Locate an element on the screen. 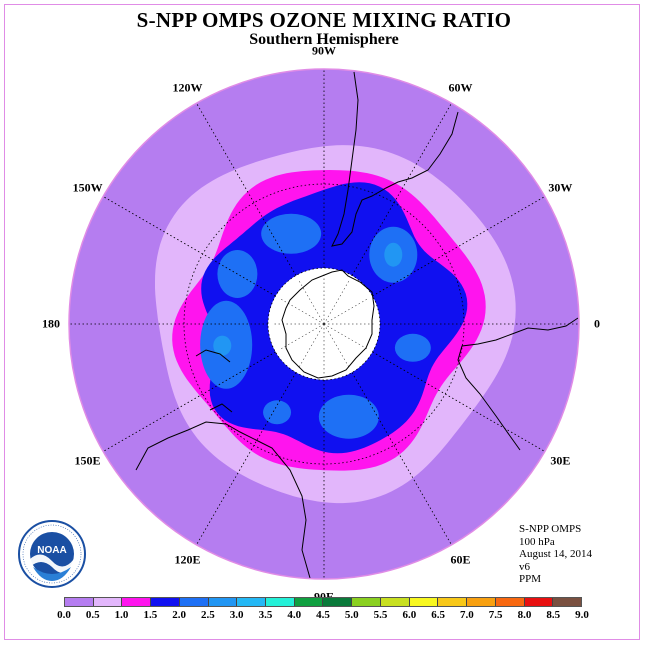 Image resolution: width=648 pixels, height=648 pixels. colorbar-tick-label: 1.0 is located at coordinates (121, 615).